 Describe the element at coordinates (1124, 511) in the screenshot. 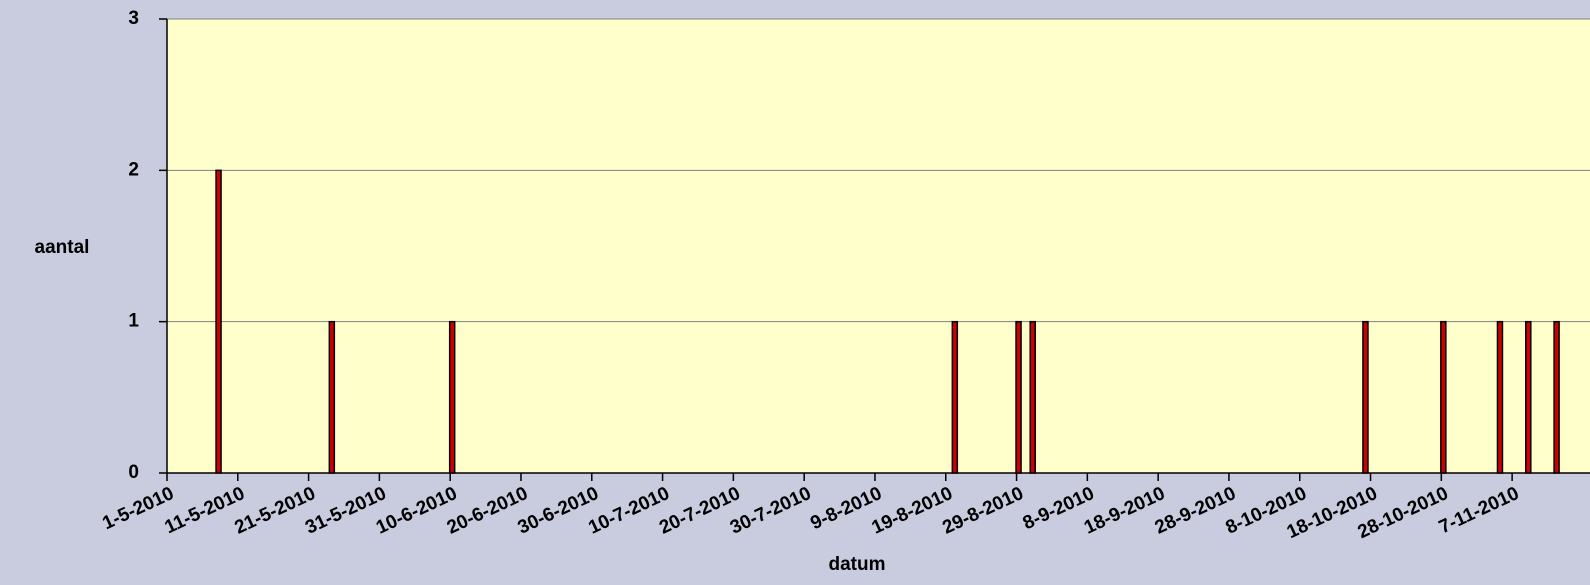

I see `x-tick-label: 18-9-2010` at that location.